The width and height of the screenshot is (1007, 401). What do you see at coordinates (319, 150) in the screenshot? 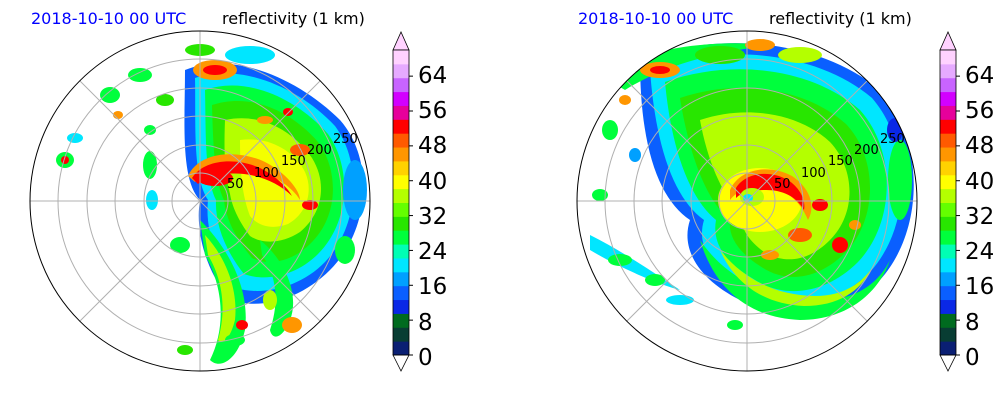
I see `panel-left-radial-label: 200` at bounding box center [319, 150].